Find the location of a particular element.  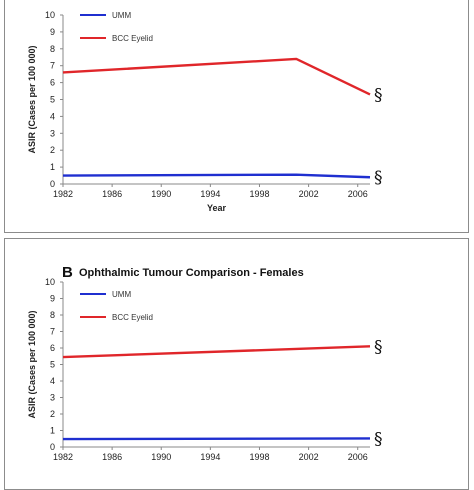

x-axis-title: Year is located at coordinates (217, 208).